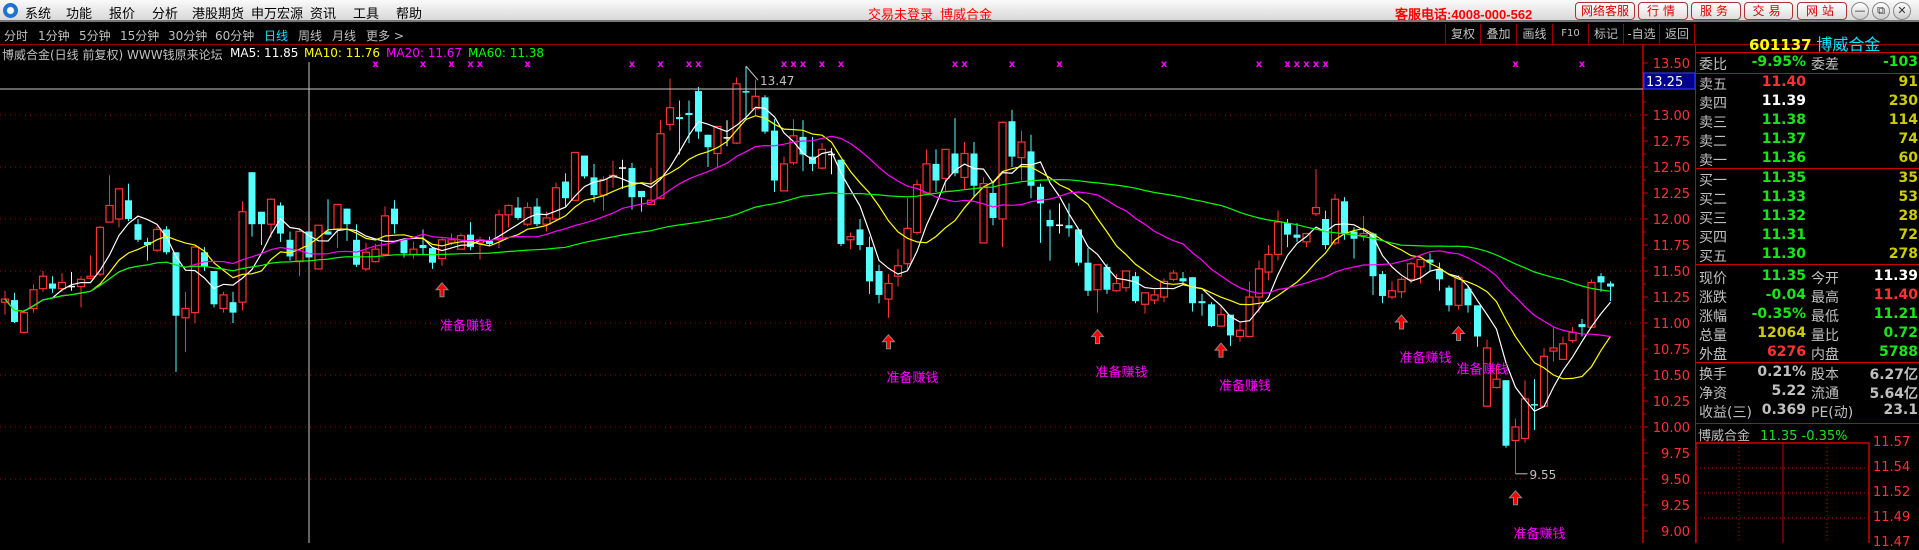 The image size is (1919, 550). I want to click on bid-row: 买五 11.30 278, so click(1807, 255).